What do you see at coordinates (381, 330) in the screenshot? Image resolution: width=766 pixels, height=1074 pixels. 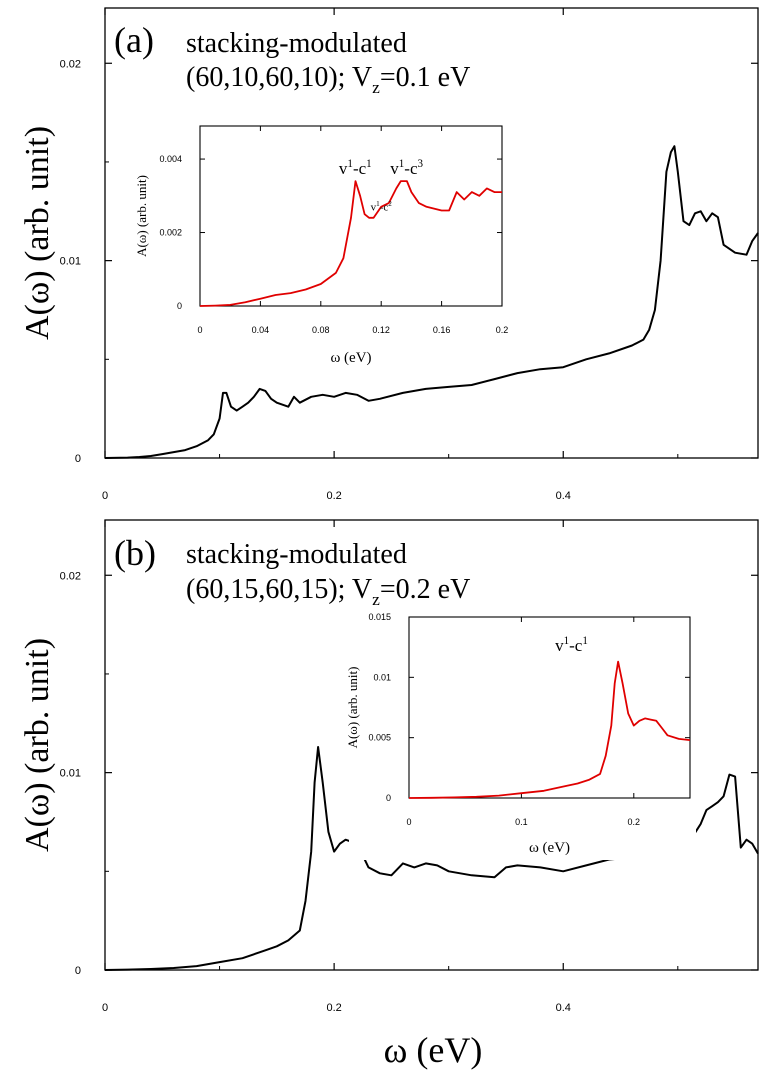 I see `inset-x-tick-label: 0.12` at bounding box center [381, 330].